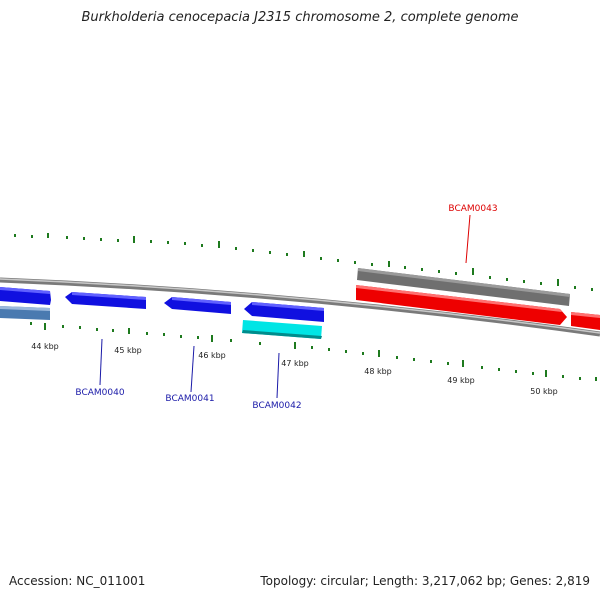 The image size is (600, 600). I want to click on leader-line-bcam0043, so click(468, 239).